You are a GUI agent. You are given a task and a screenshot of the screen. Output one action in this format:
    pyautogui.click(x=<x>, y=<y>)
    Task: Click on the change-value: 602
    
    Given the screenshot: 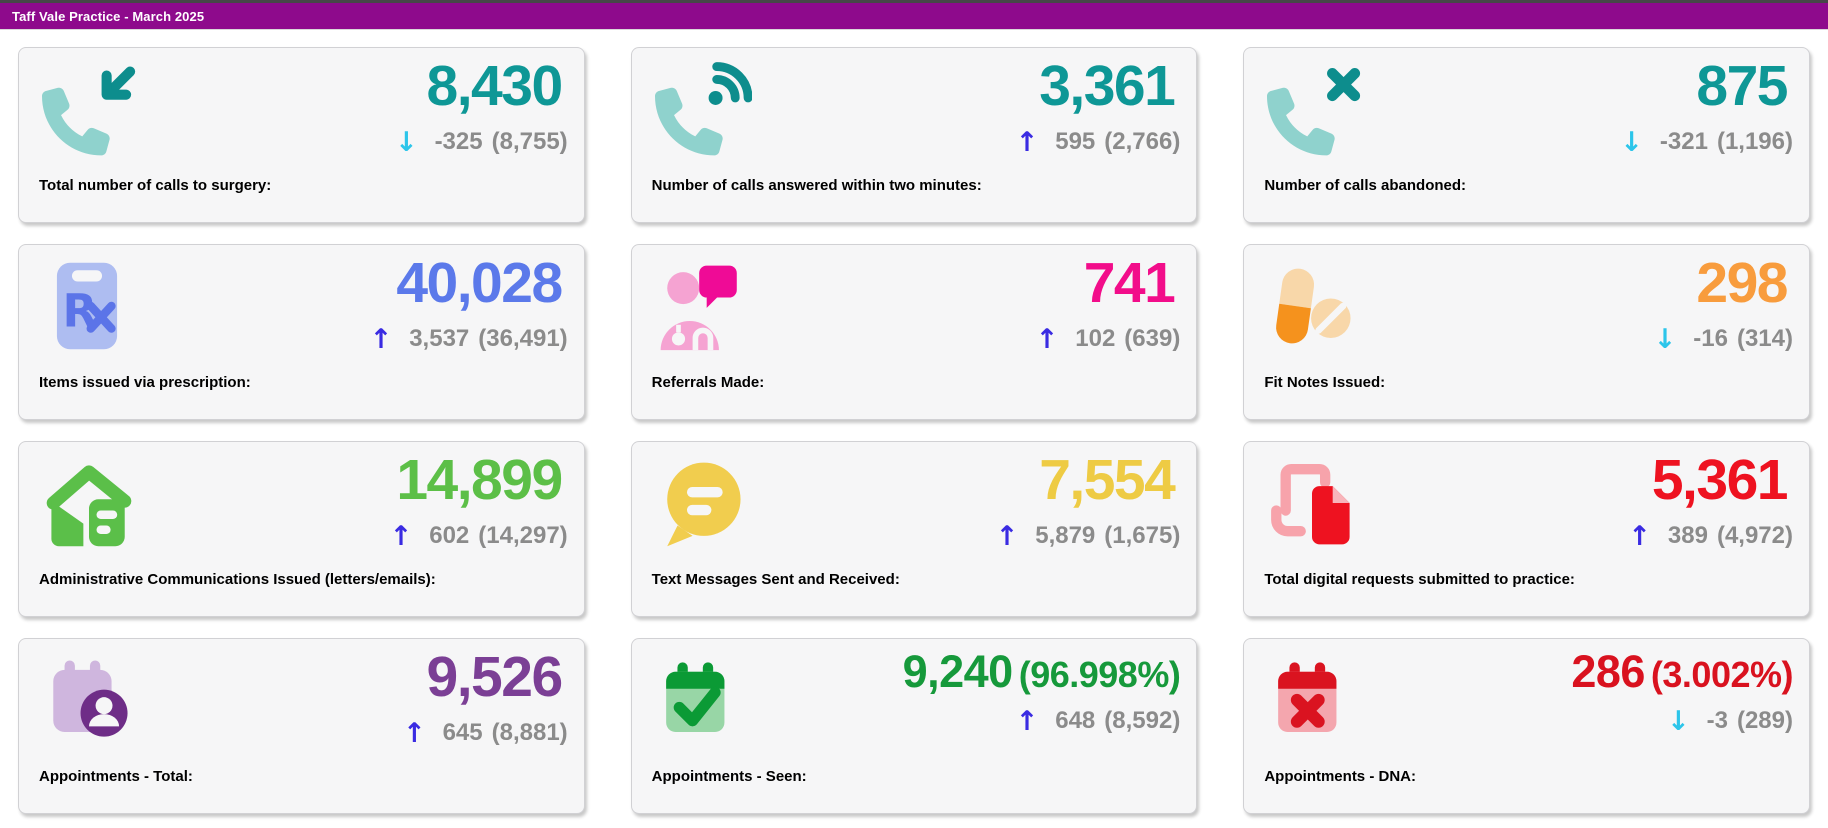 What is the action you would take?
    pyautogui.click(x=449, y=535)
    